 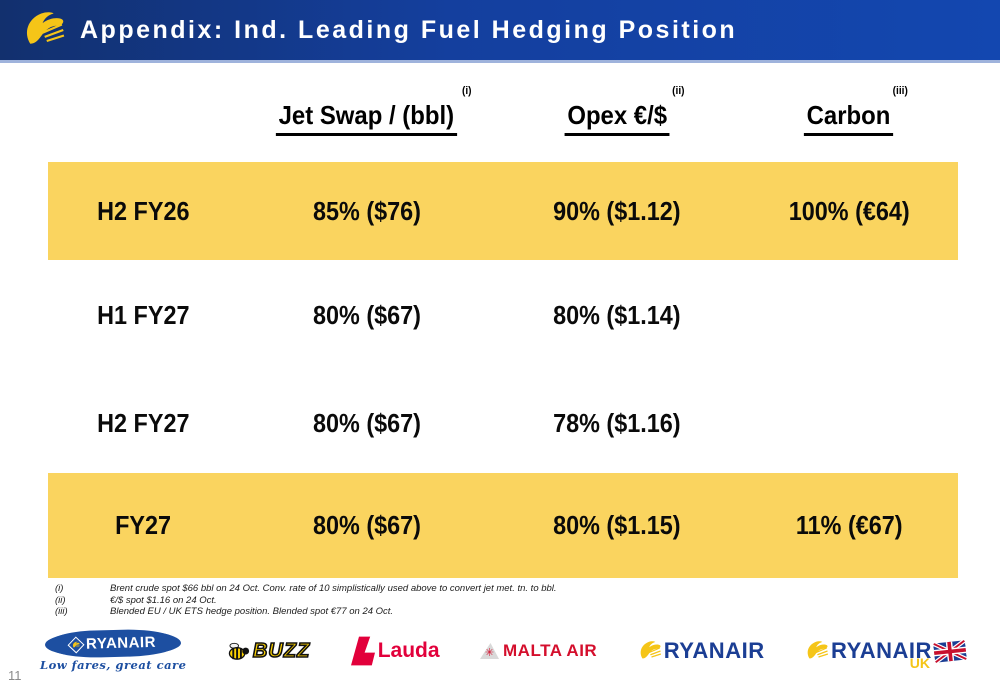 What do you see at coordinates (76, 644) in the screenshot?
I see `harp-emblem-icon` at bounding box center [76, 644].